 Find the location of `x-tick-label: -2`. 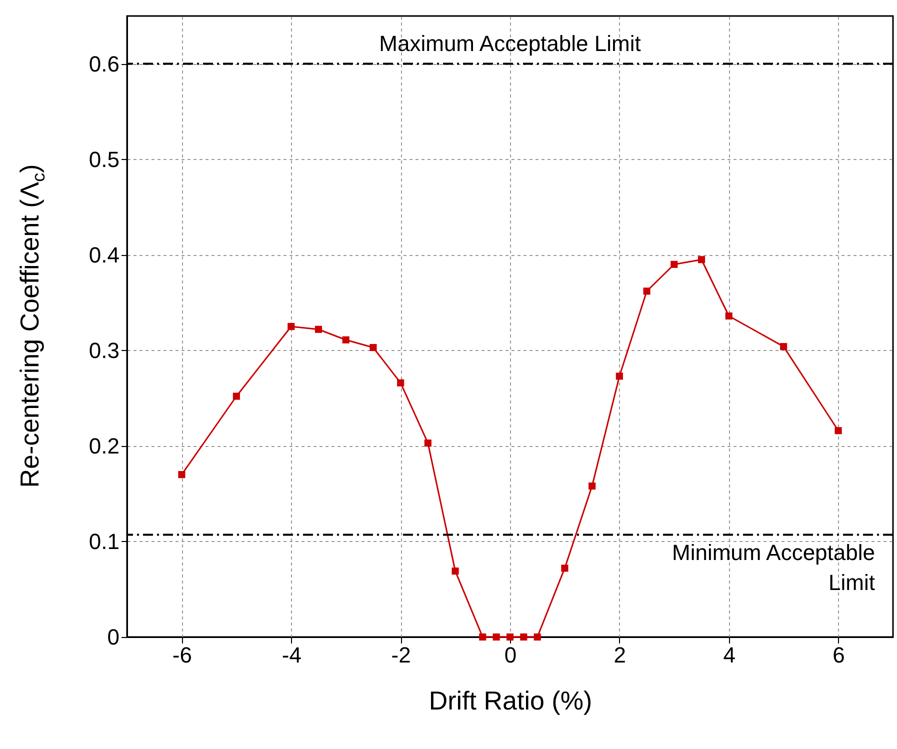

x-tick-label: -2 is located at coordinates (401, 655).